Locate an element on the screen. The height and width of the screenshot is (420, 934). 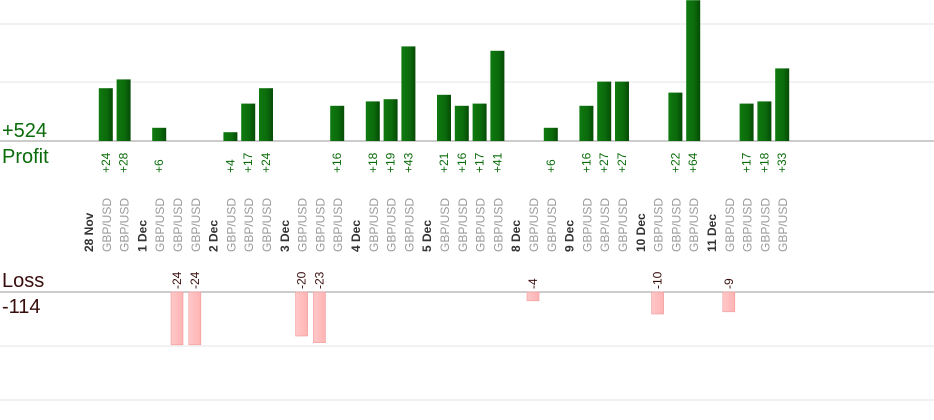
profit-value-label: +19 is located at coordinates (391, 162).